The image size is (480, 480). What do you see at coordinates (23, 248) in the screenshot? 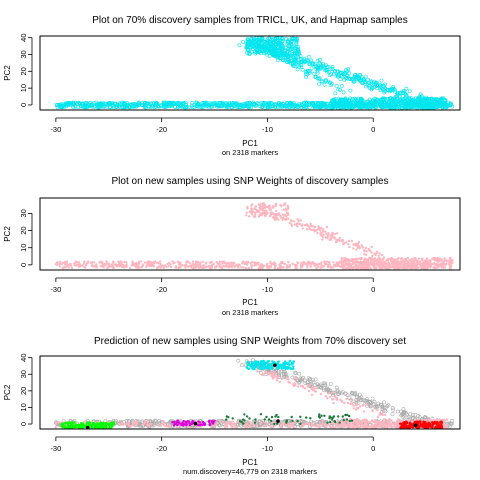
I see `y-tick-label: 10` at bounding box center [23, 248].